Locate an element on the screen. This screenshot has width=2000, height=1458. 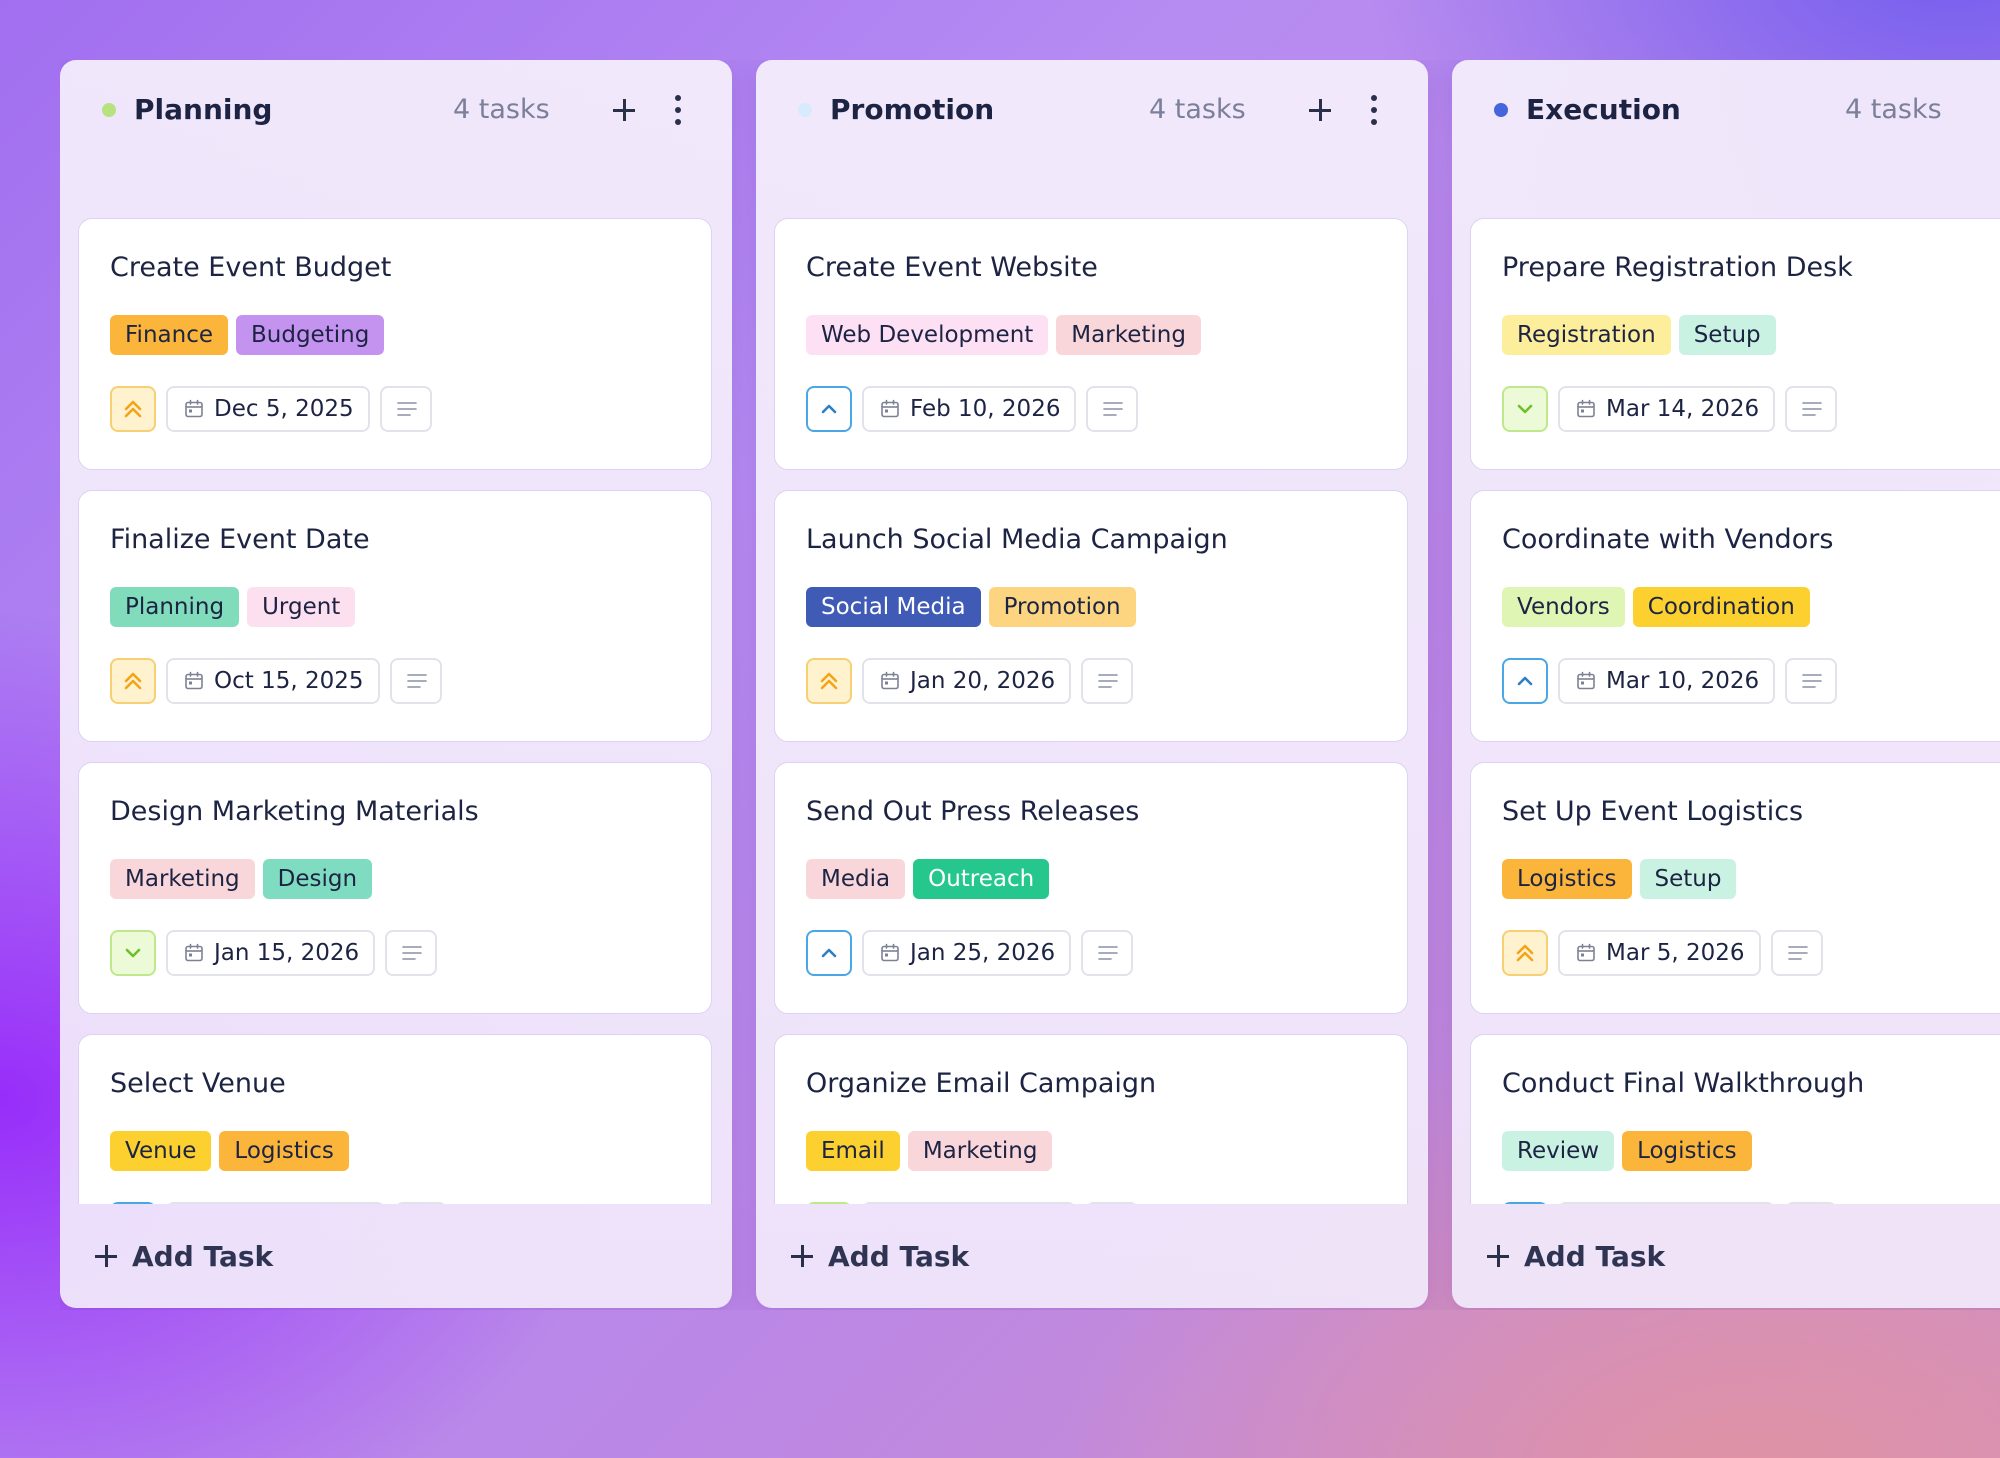
tag-list: Review Logistics is located at coordinates (1627, 1151).